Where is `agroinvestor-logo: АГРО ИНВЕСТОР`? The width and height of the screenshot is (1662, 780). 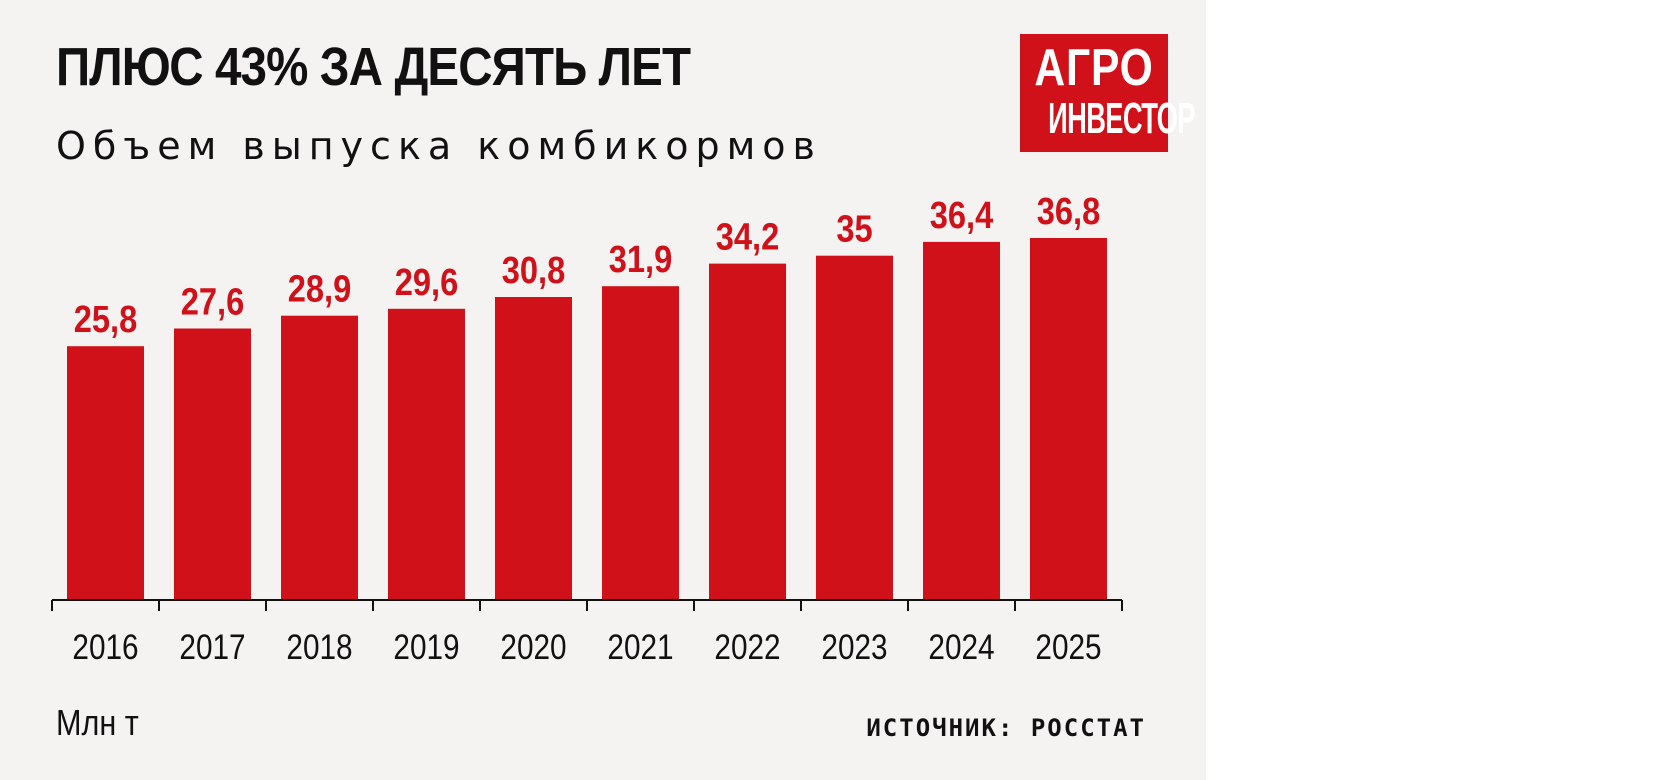
agroinvestor-logo: АГРО ИНВЕСТОР is located at coordinates (1107, 93).